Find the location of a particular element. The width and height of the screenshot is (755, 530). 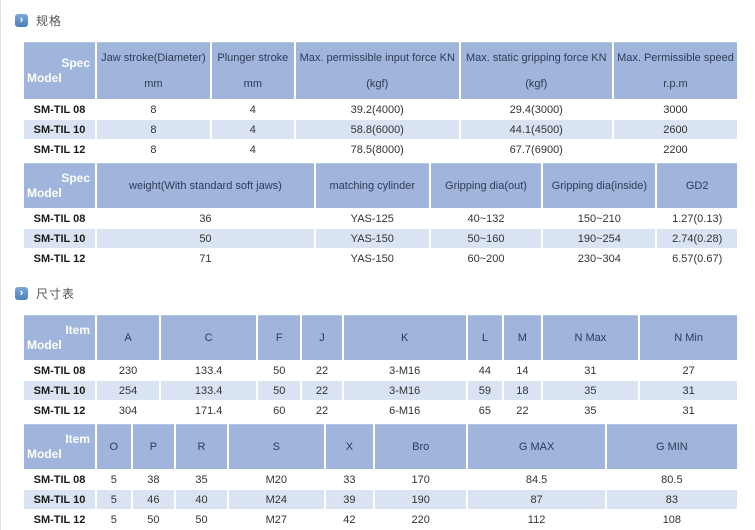

cell: 46 is located at coordinates (153, 499).